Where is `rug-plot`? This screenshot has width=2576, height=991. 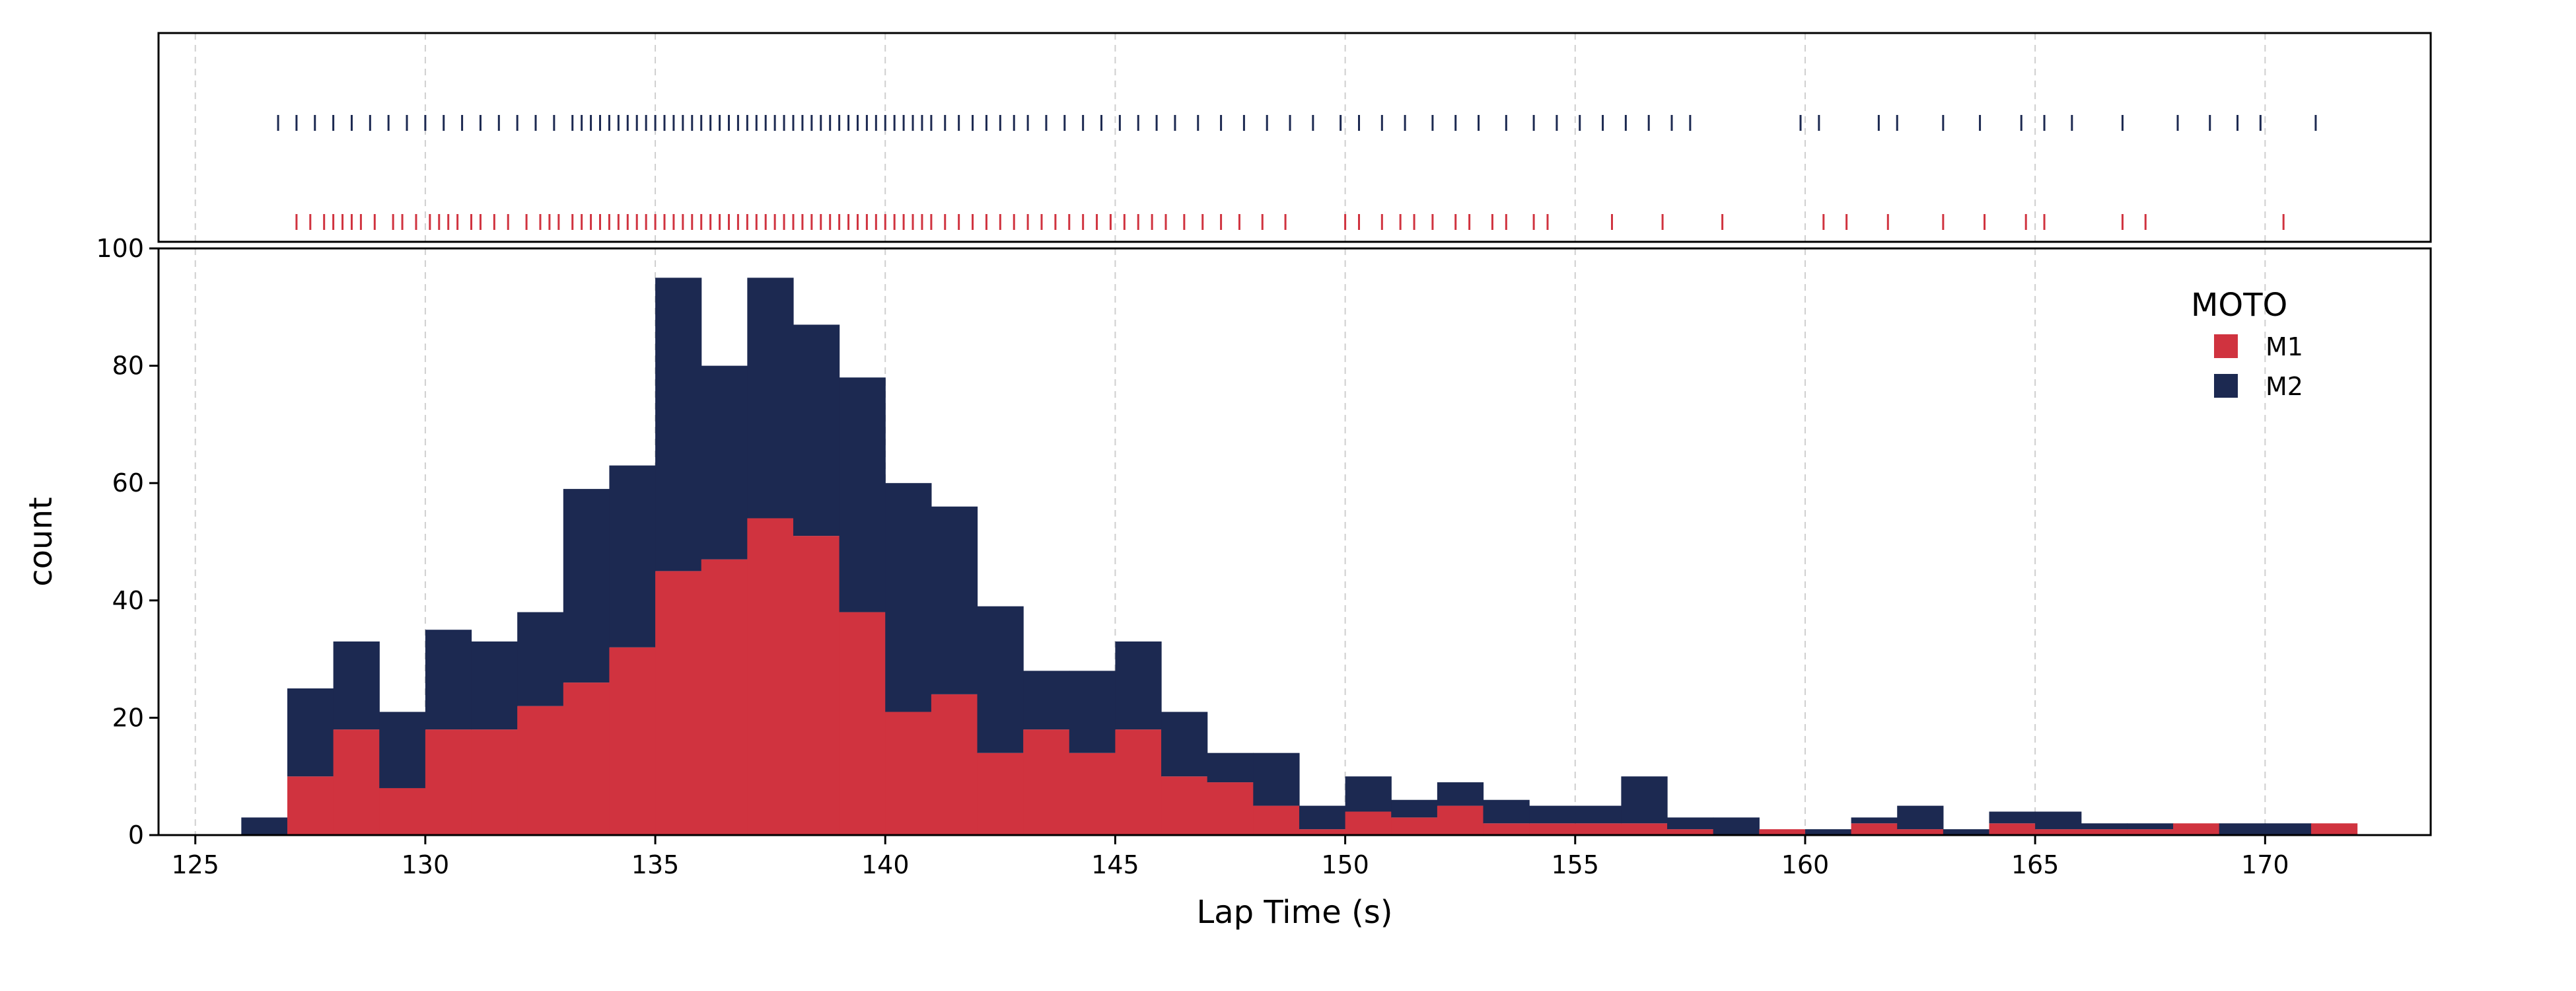
rug-plot is located at coordinates (1297, 172).